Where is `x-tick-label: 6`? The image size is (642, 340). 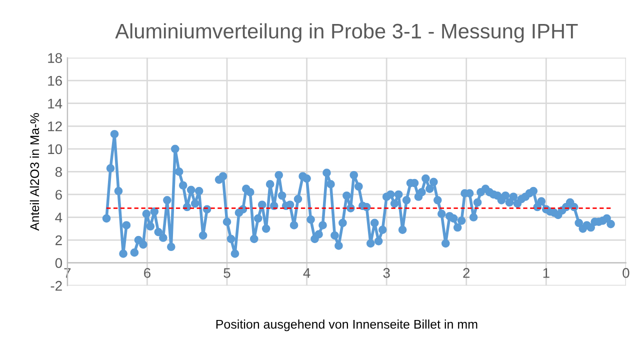 x-tick-label: 6 is located at coordinates (147, 273).